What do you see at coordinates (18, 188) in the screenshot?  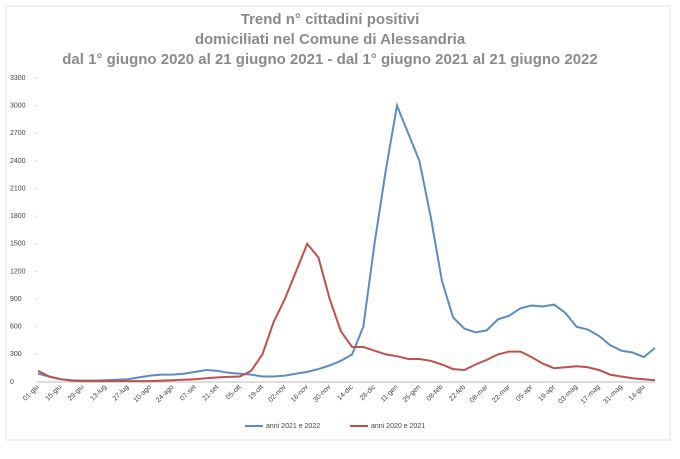 I see `y-tick-label: 2100` at bounding box center [18, 188].